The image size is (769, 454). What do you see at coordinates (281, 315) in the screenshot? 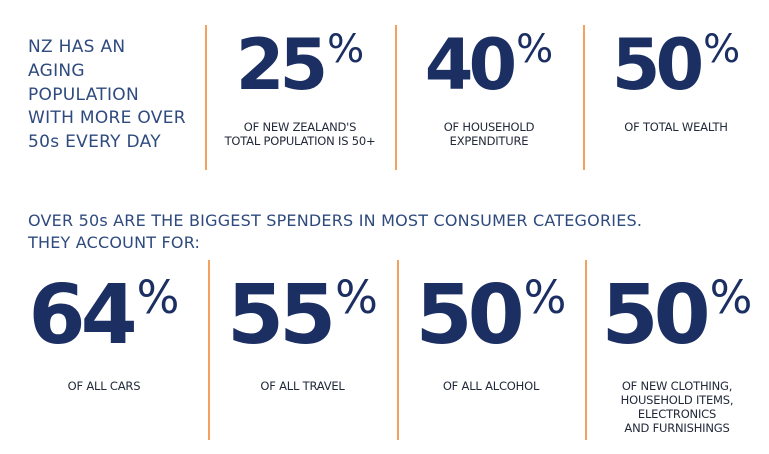
I see `stat-number: 55` at bounding box center [281, 315].